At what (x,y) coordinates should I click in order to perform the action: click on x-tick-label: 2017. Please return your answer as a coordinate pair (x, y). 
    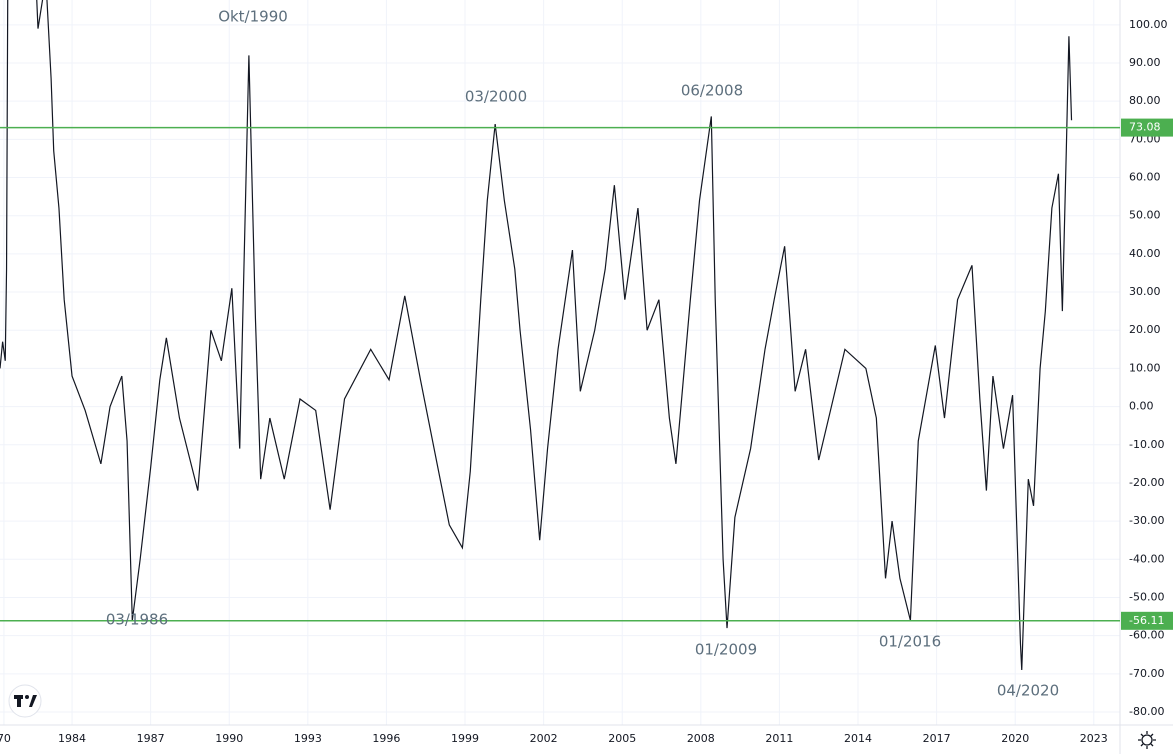
    Looking at the image, I should click on (937, 738).